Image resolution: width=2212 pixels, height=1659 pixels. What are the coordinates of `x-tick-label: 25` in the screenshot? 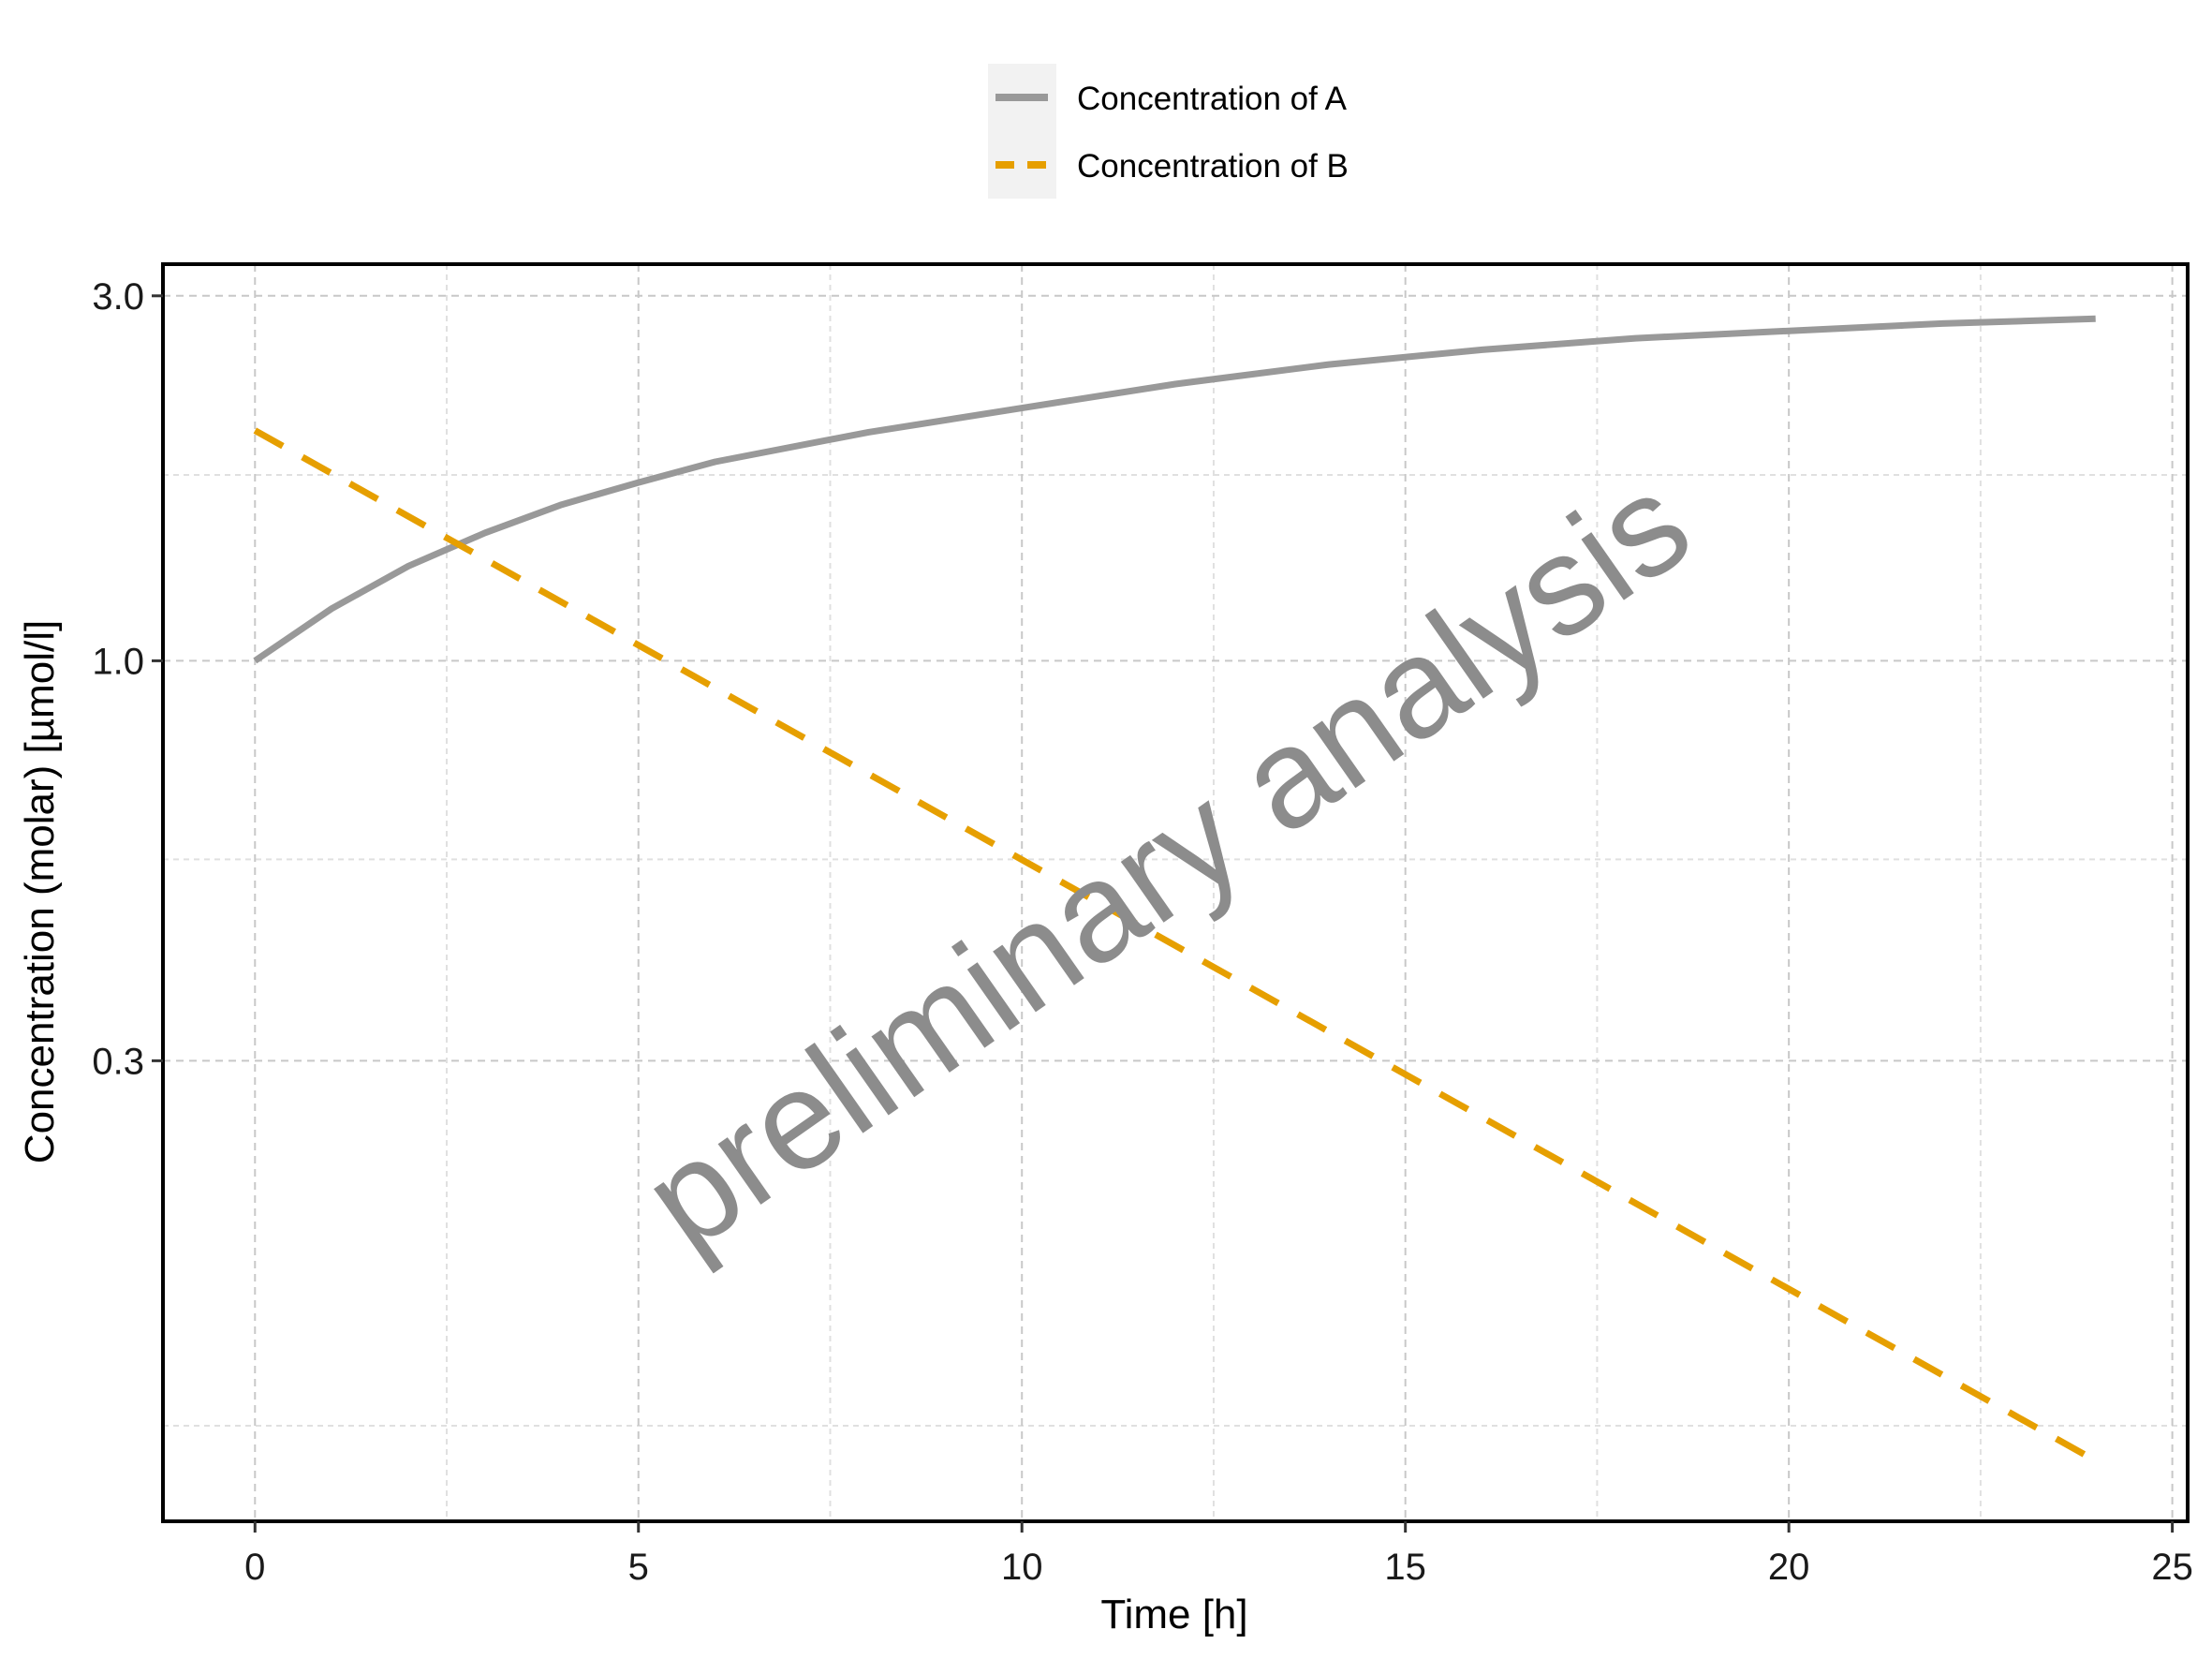 It's located at (2172, 1568).